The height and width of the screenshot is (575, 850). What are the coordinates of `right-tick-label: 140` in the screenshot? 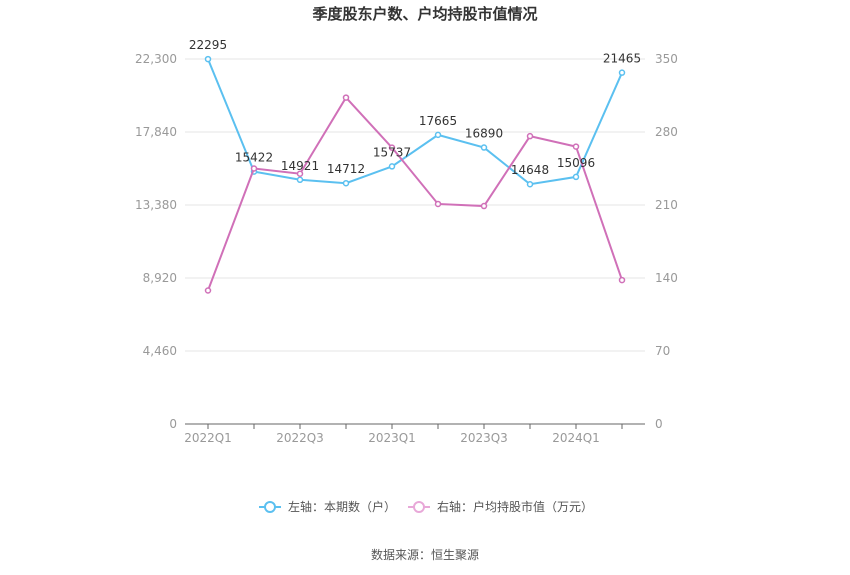 It's located at (666, 278).